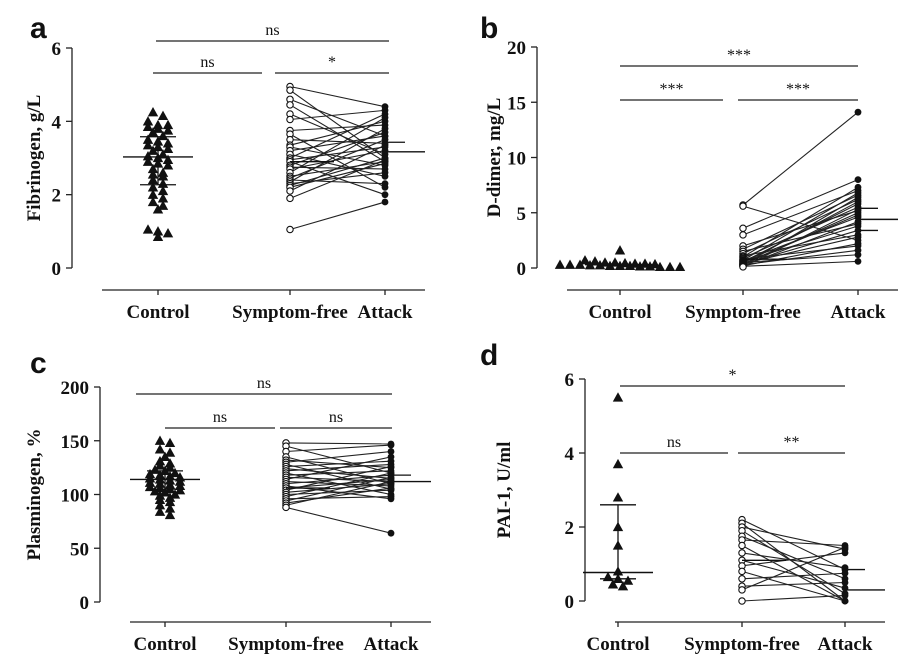  Describe the element at coordinates (792, 442) in the screenshot. I see `significance-label: **` at that location.